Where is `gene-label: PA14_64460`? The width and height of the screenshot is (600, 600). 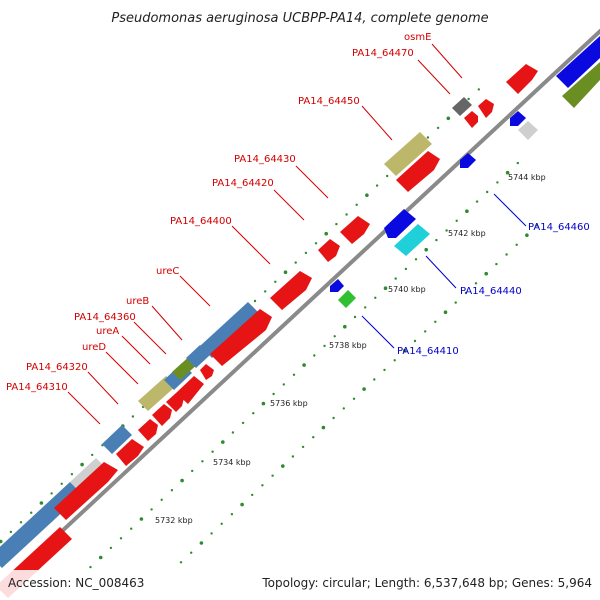 gene-label: PA14_64460 is located at coordinates (559, 227).